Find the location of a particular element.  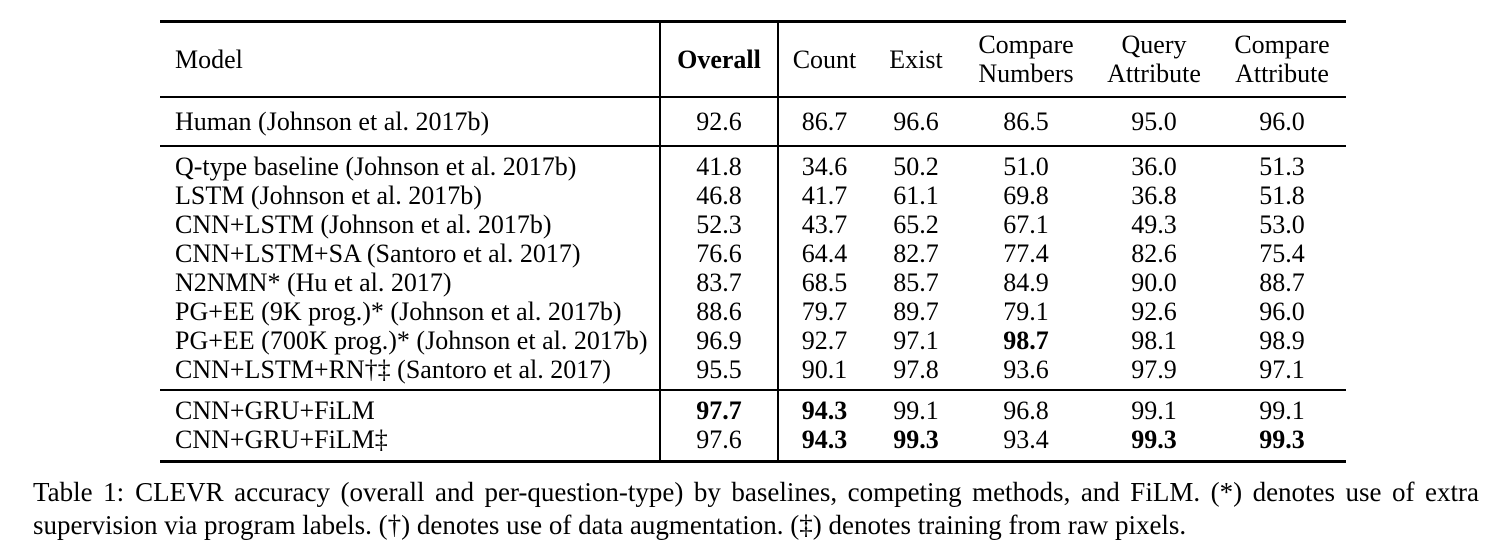

cell-compare_numbers: 86.5 is located at coordinates (1026, 122).